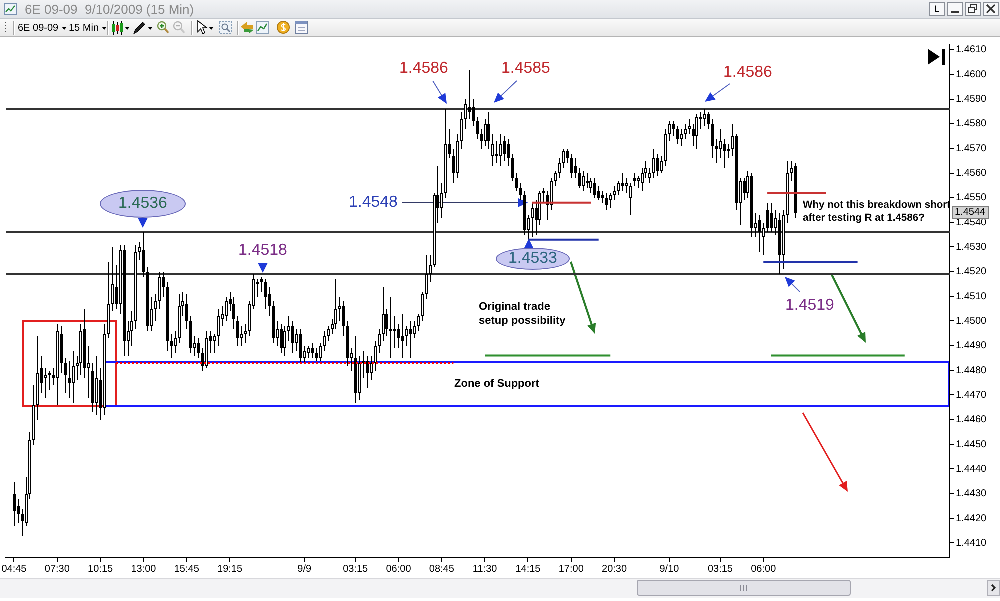 The height and width of the screenshot is (601, 1000). What do you see at coordinates (970, 213) in the screenshot?
I see `annotation: 1.4544` at bounding box center [970, 213].